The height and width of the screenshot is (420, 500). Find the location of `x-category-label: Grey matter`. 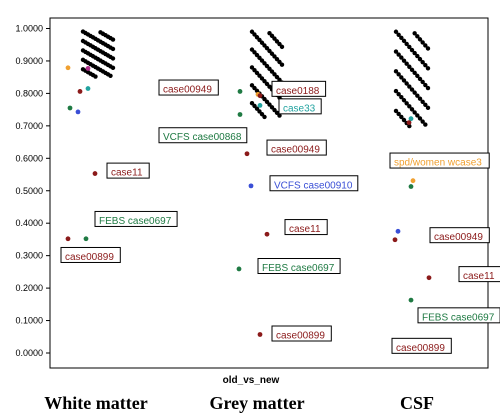

x-category-label: Grey matter is located at coordinates (256, 403).